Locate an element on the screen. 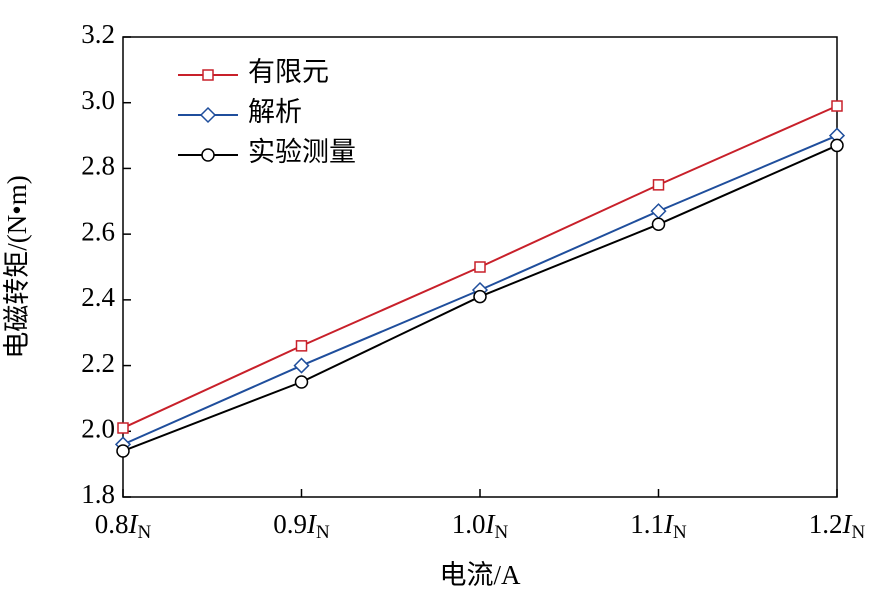  x-tick-label: 1.0IN is located at coordinates (480, 526).